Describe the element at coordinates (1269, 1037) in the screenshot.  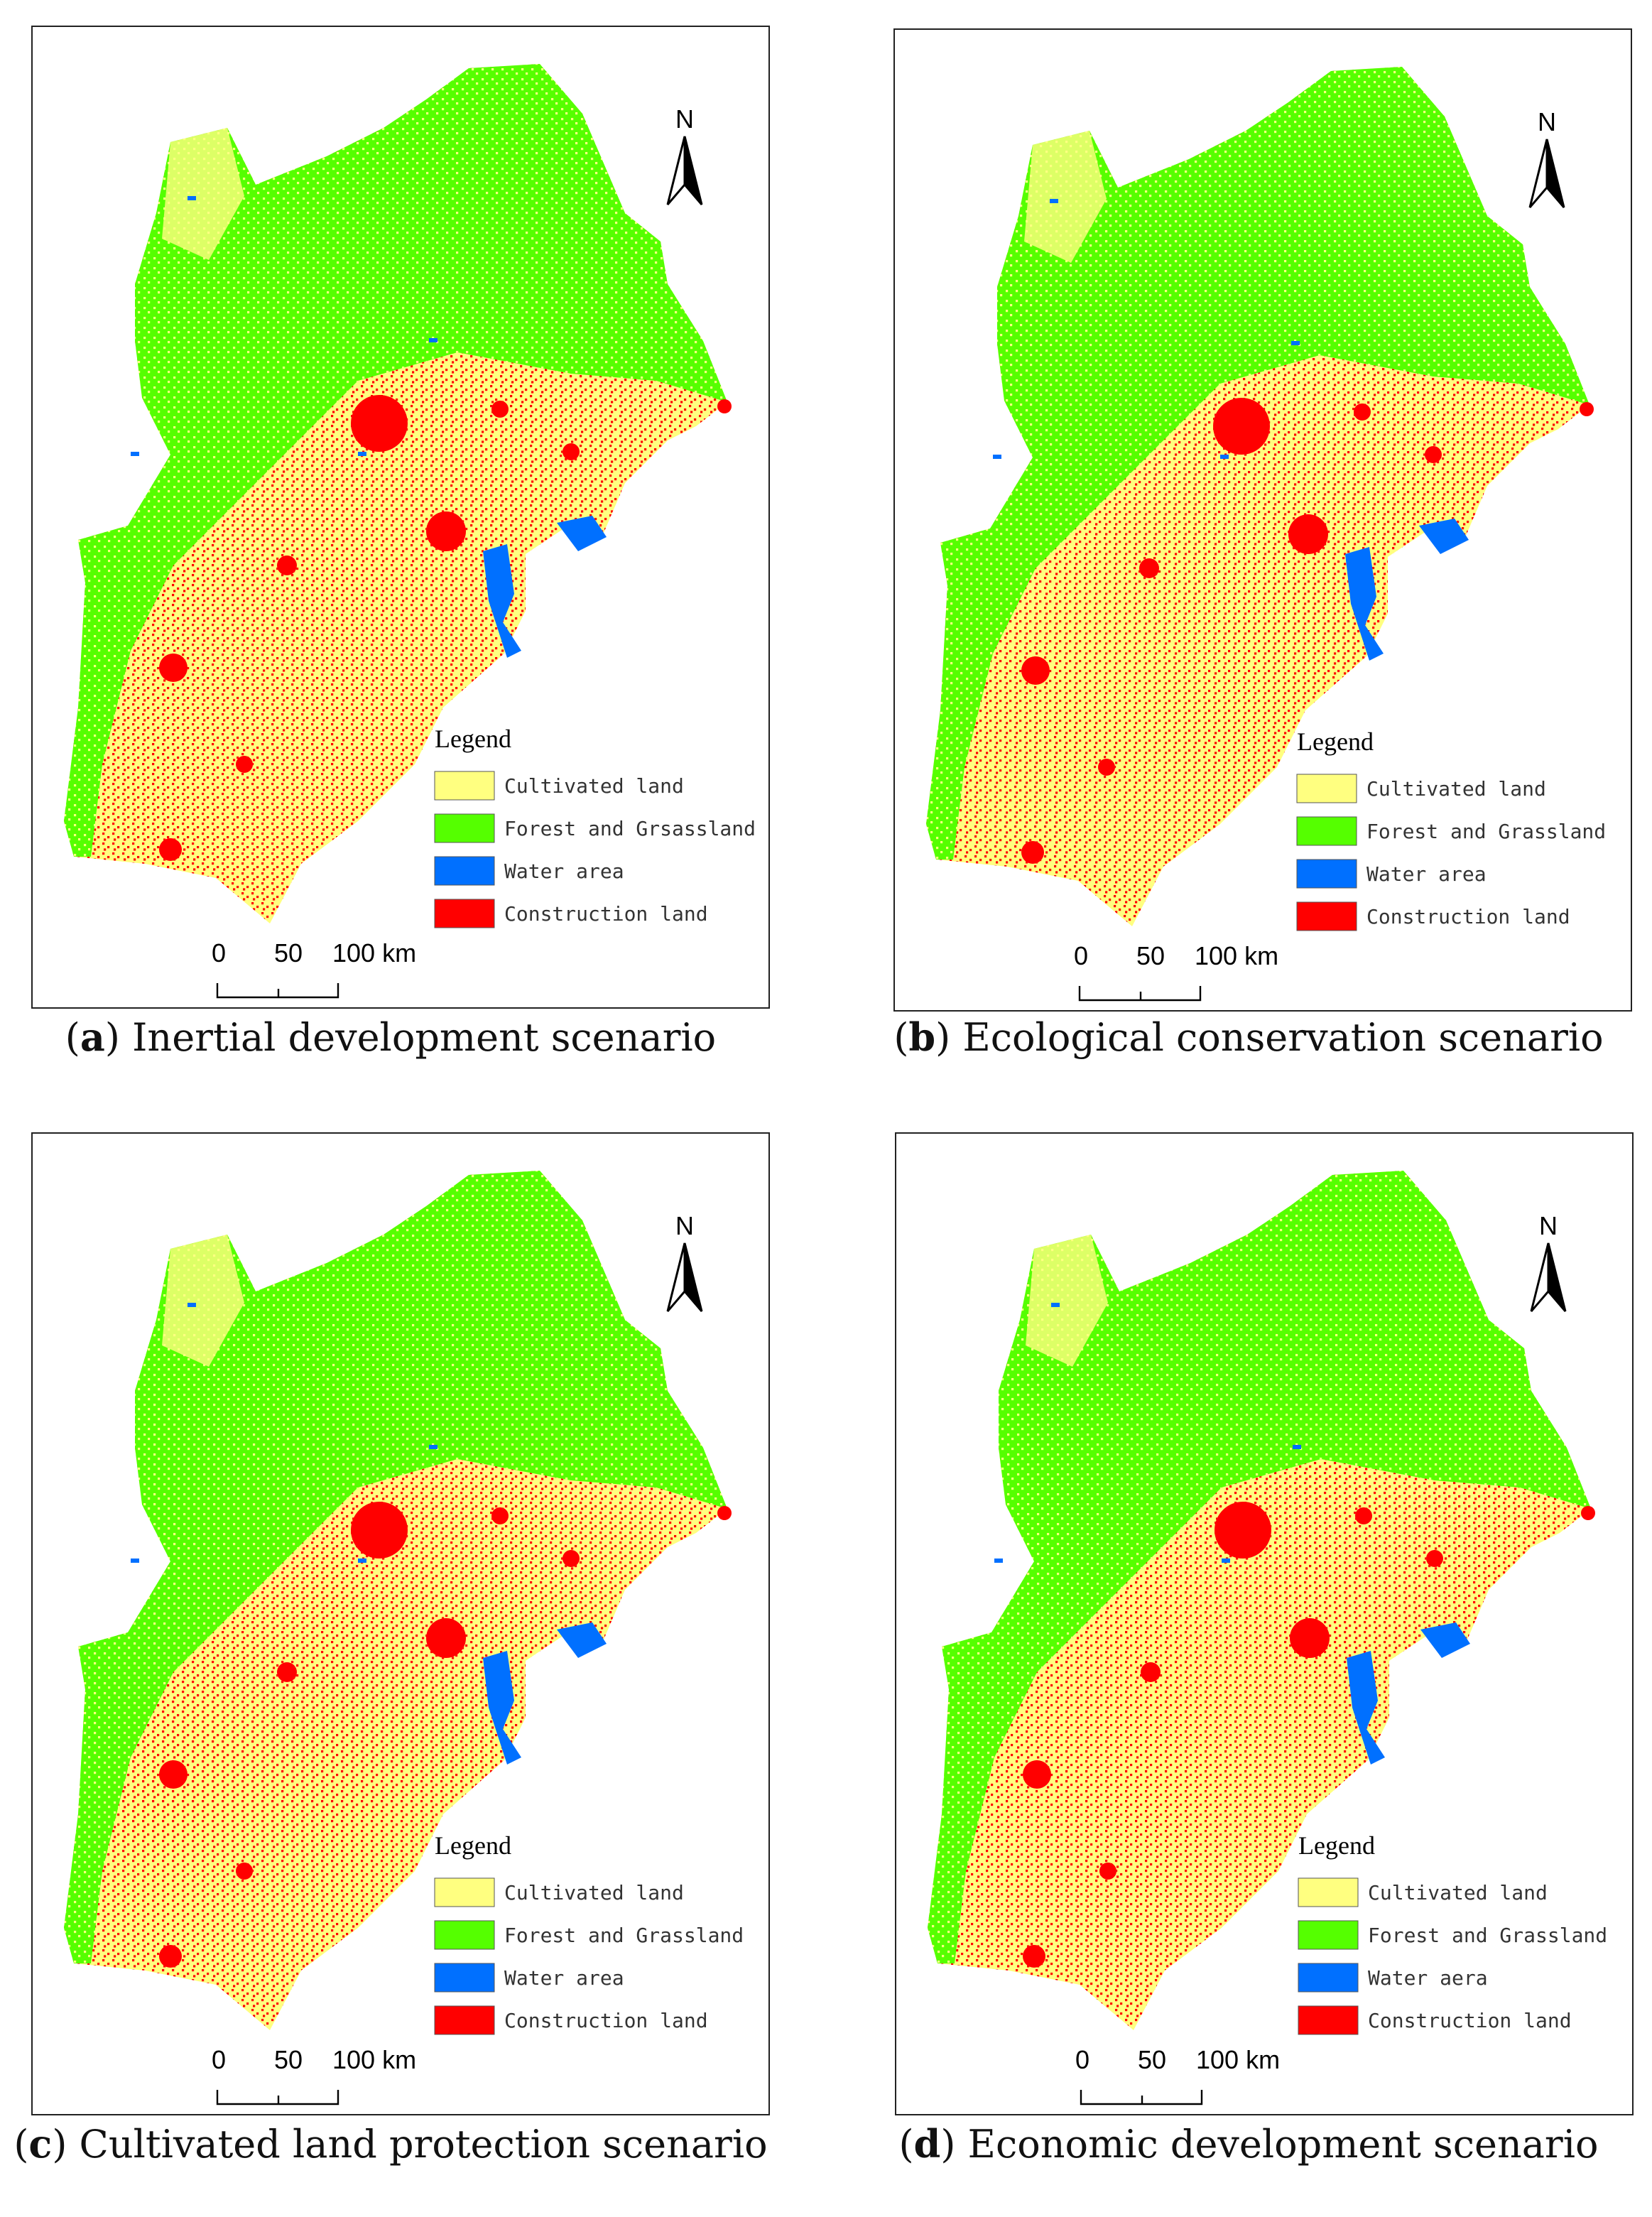
I see `caption-text: ) Ecological conservation scenario` at that location.